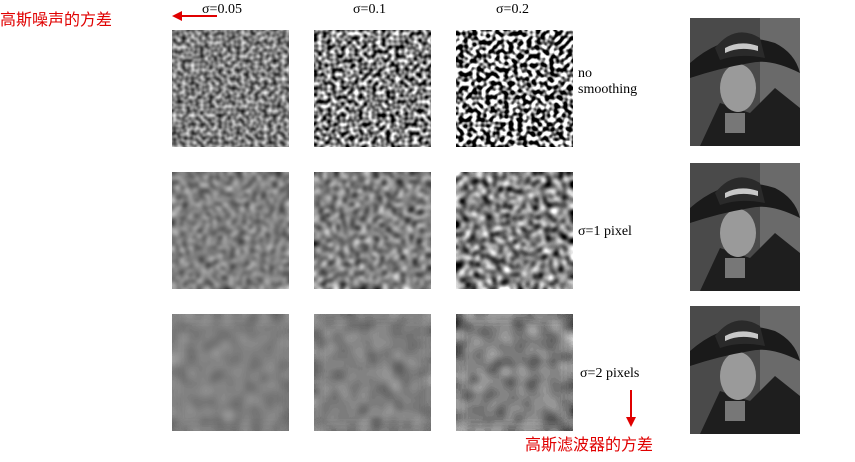  What do you see at coordinates (369, 9) in the screenshot?
I see `column-label: σ=0.1` at bounding box center [369, 9].